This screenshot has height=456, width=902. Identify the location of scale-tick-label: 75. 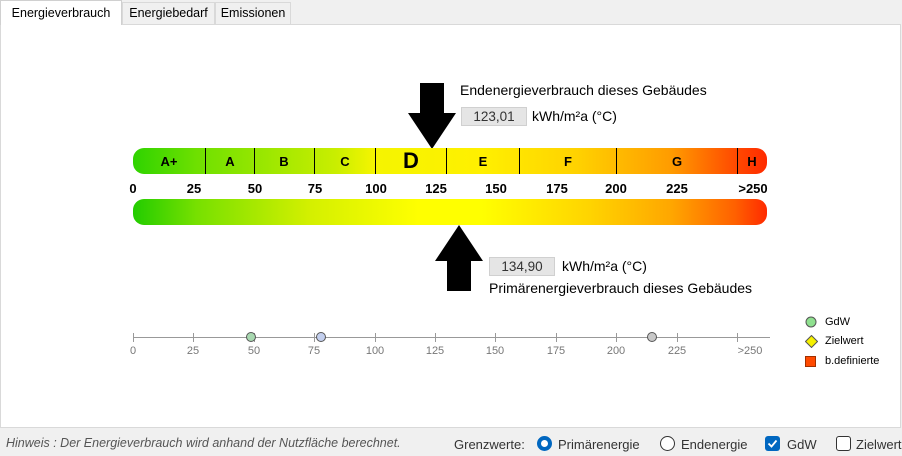
(315, 188).